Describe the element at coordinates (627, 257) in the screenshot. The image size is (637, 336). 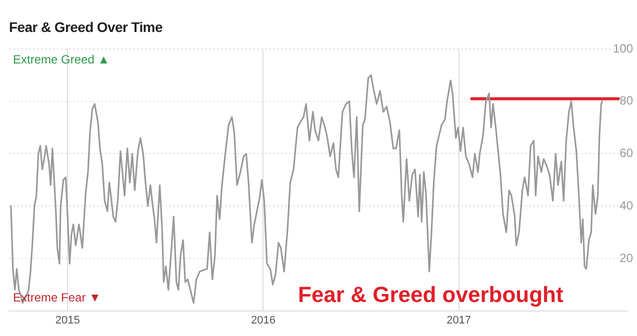
I see `y-tick-label: 20` at that location.